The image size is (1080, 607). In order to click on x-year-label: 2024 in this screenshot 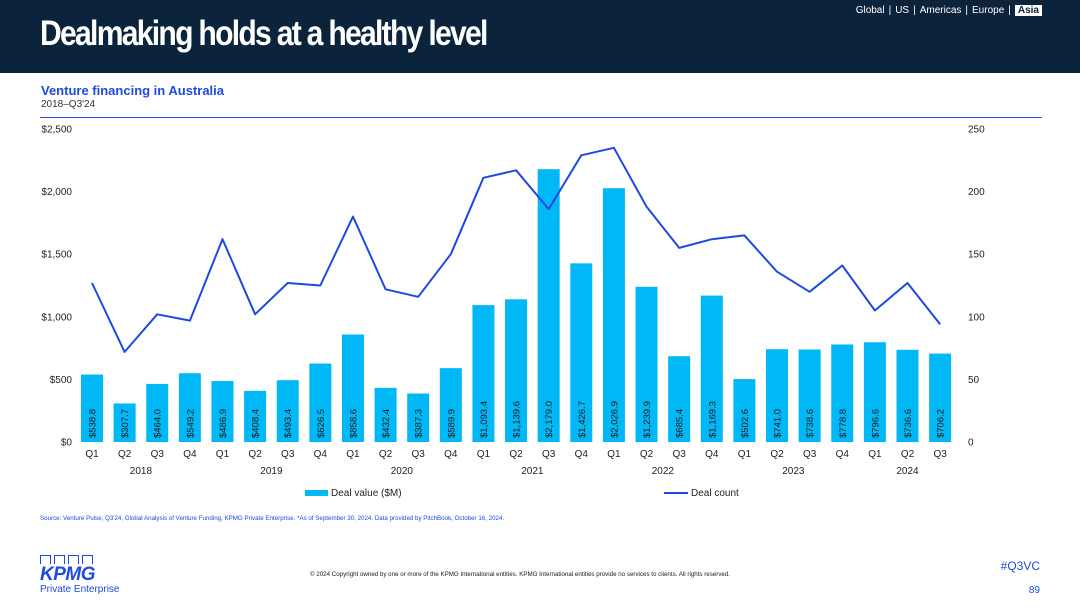, I will do `click(907, 471)`.